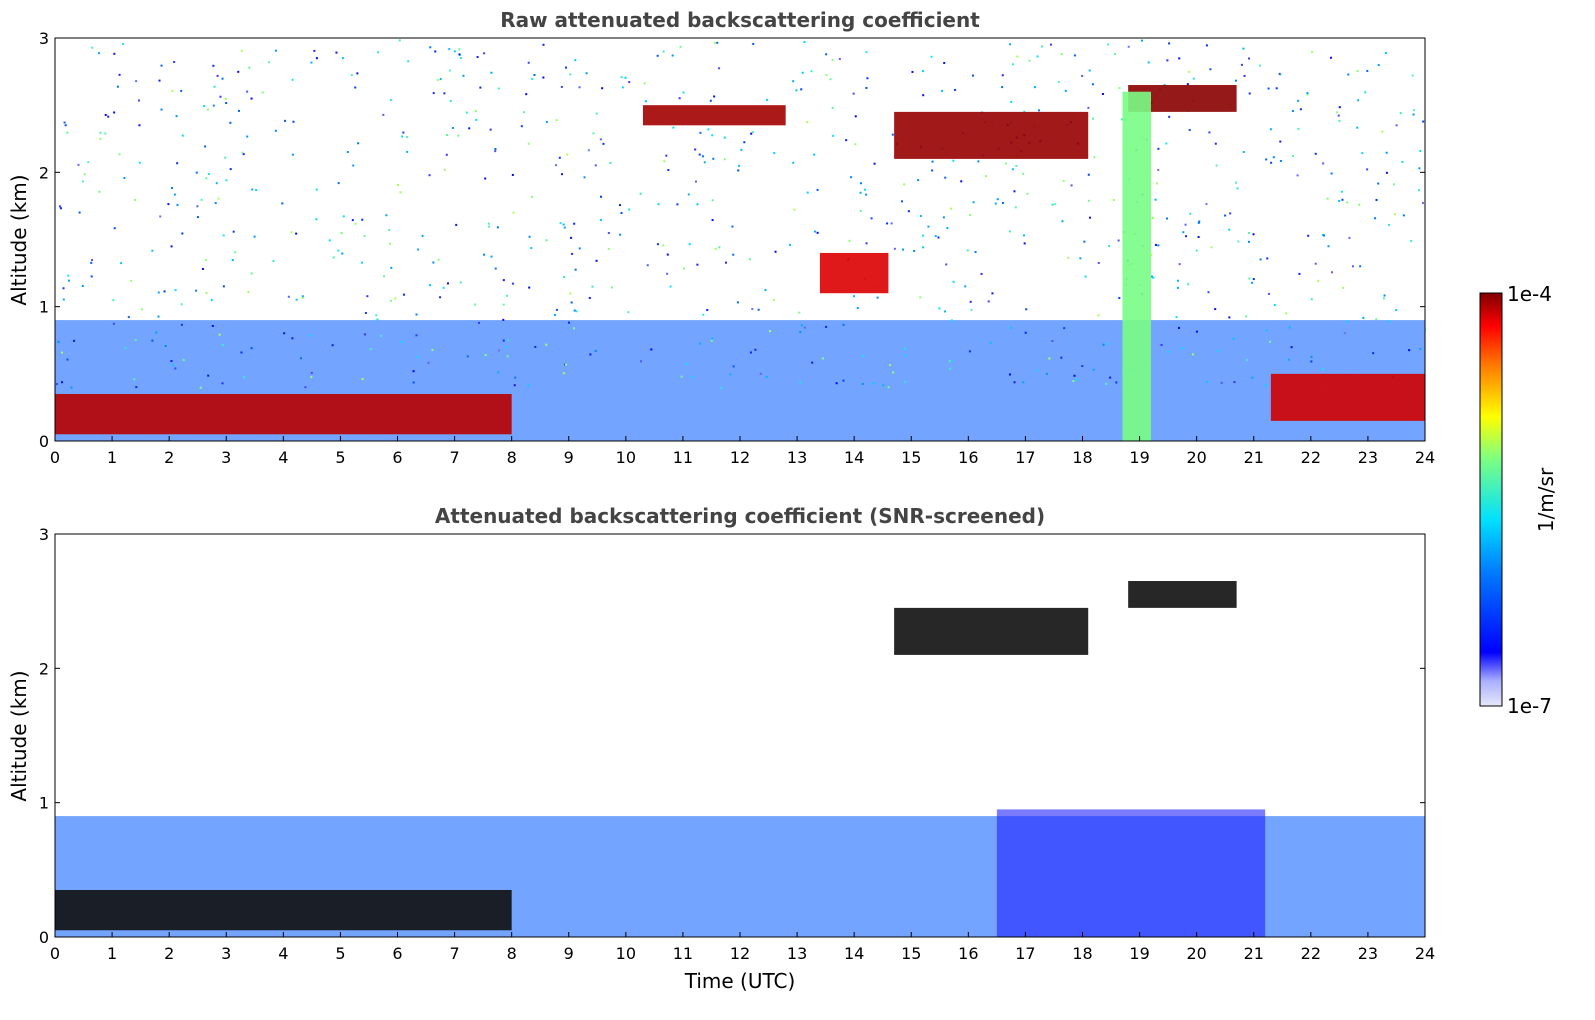 This screenshot has width=1595, height=1020. I want to click on colorbar-unit-label: 1/m/sr, so click(1546, 499).